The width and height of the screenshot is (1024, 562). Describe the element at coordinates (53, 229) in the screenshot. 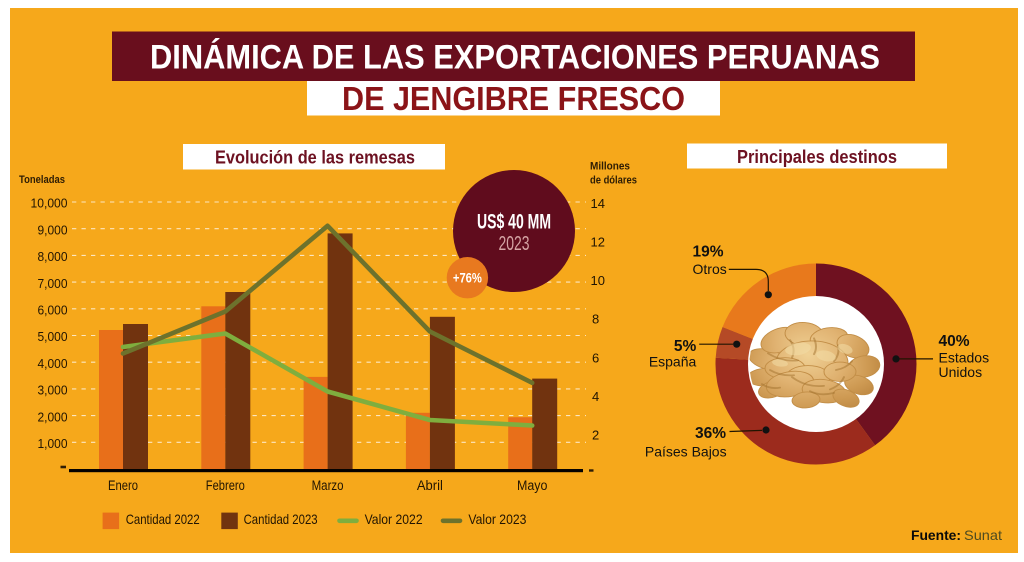

I see `svg-text: 9,000` at that location.